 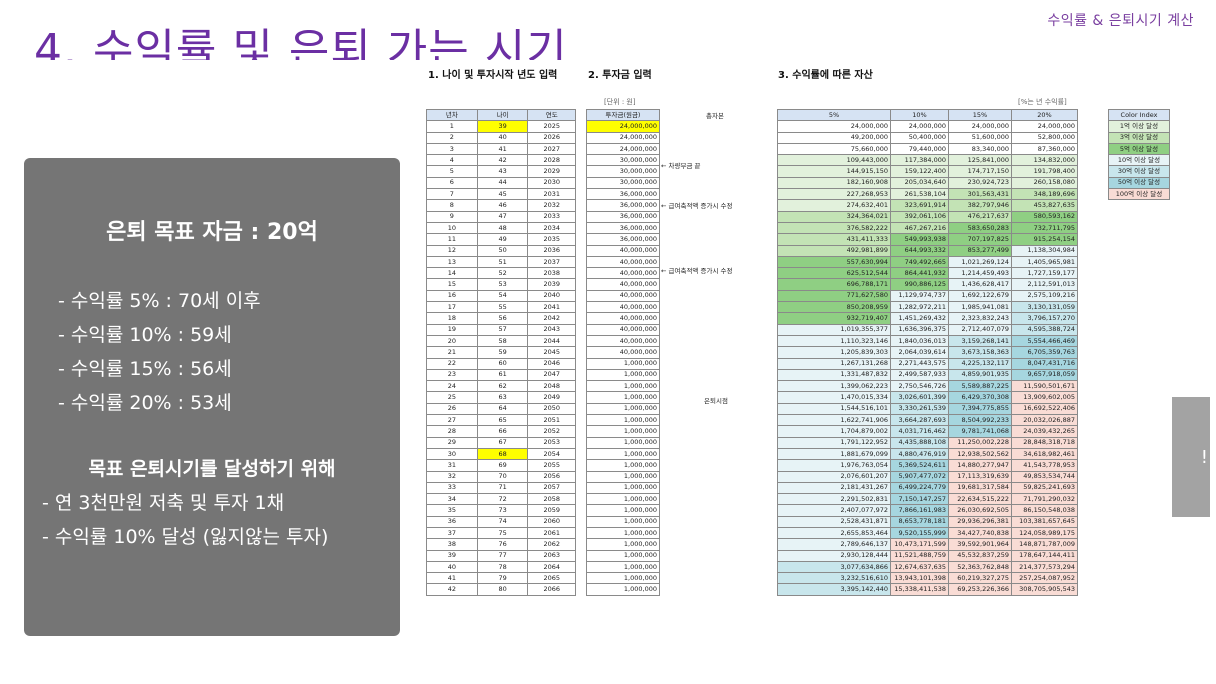 What do you see at coordinates (919, 137) in the screenshot?
I see `asset-cell: 50,400,000` at bounding box center [919, 137].